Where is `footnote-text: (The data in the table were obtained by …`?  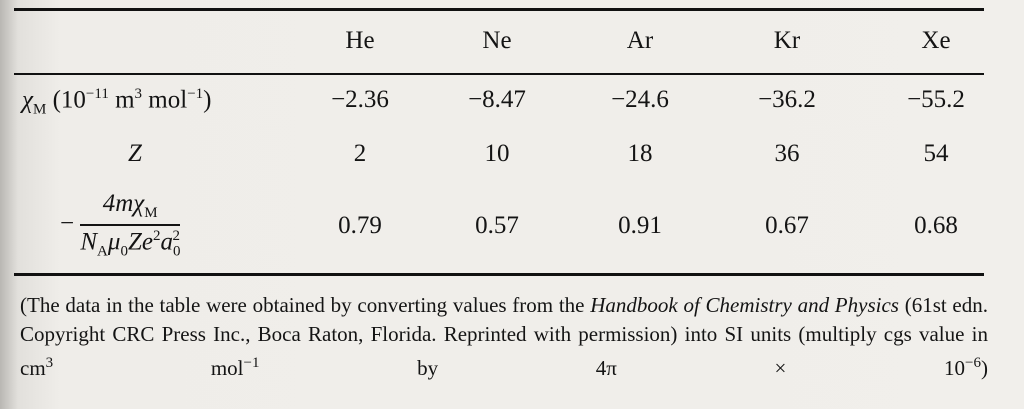
footnote-text: (The data in the table were obtained by … is located at coordinates (305, 305).